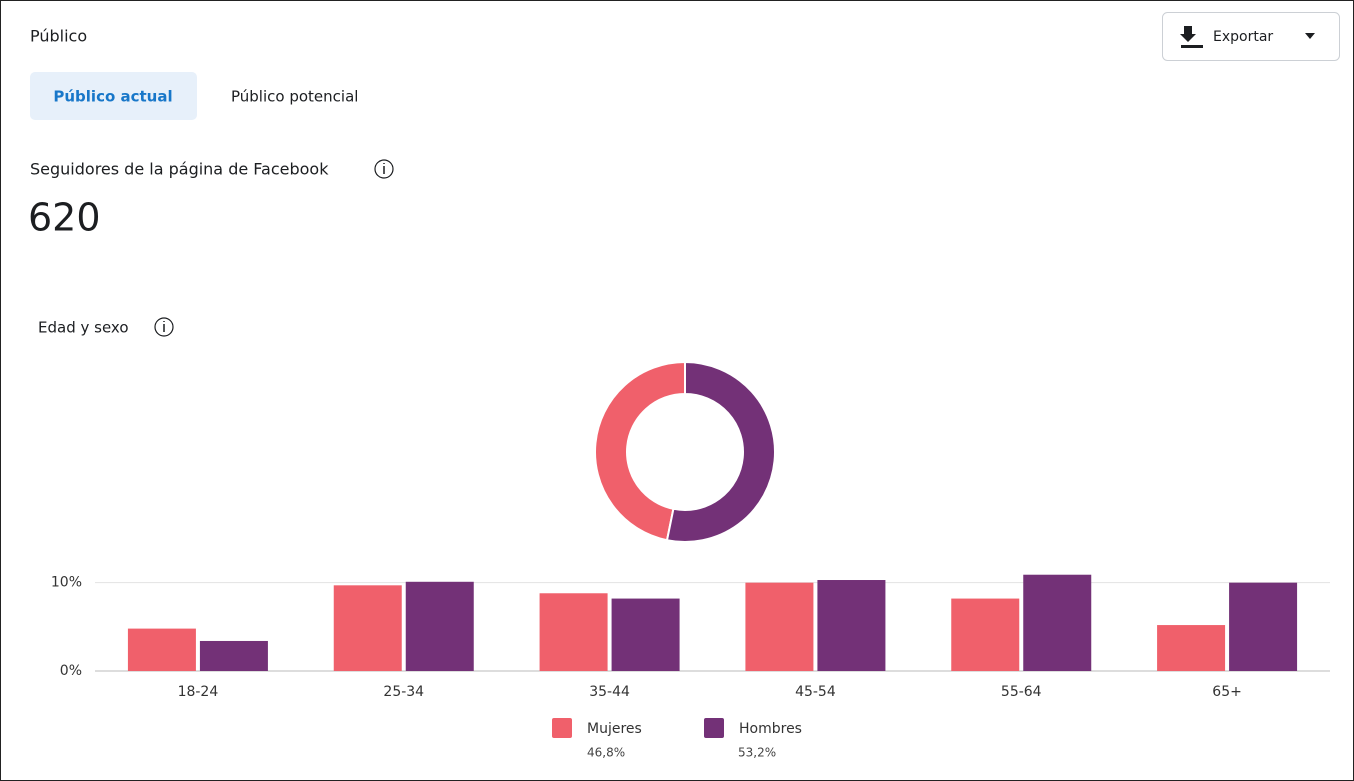 The height and width of the screenshot is (781, 1354). I want to click on export-label: Exportar, so click(1243, 37).